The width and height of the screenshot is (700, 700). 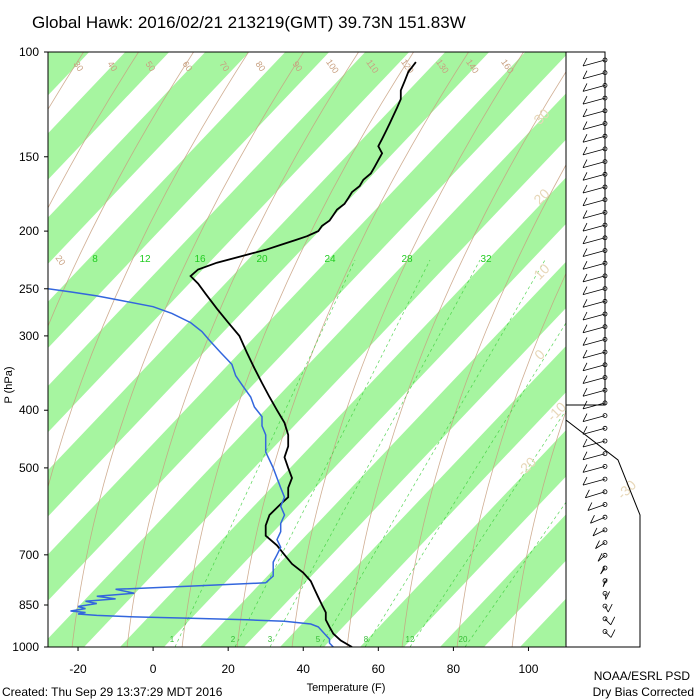 What do you see at coordinates (643, 692) in the screenshot?
I see `dry-bias-note: Dry Bias Corrected` at bounding box center [643, 692].